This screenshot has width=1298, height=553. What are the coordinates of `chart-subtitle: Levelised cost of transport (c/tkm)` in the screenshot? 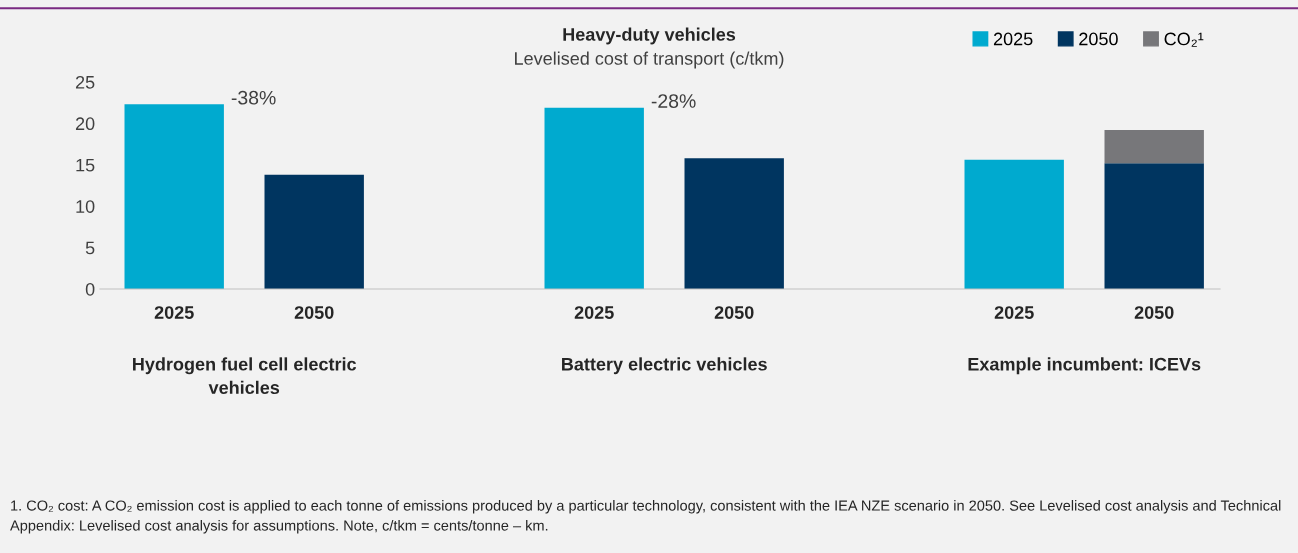 It's located at (649, 60).